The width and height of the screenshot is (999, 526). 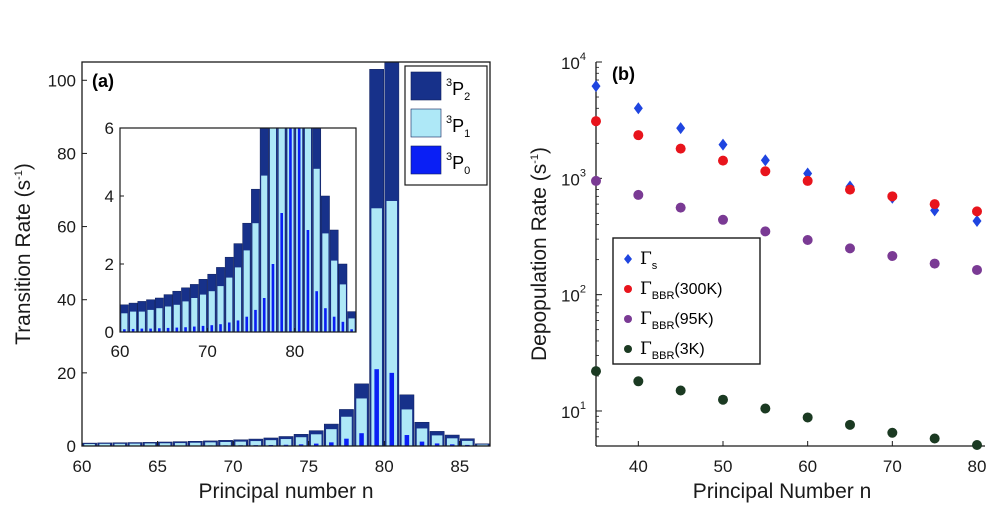 What do you see at coordinates (233, 466) in the screenshot?
I see `x-tick-70: 70` at bounding box center [233, 466].